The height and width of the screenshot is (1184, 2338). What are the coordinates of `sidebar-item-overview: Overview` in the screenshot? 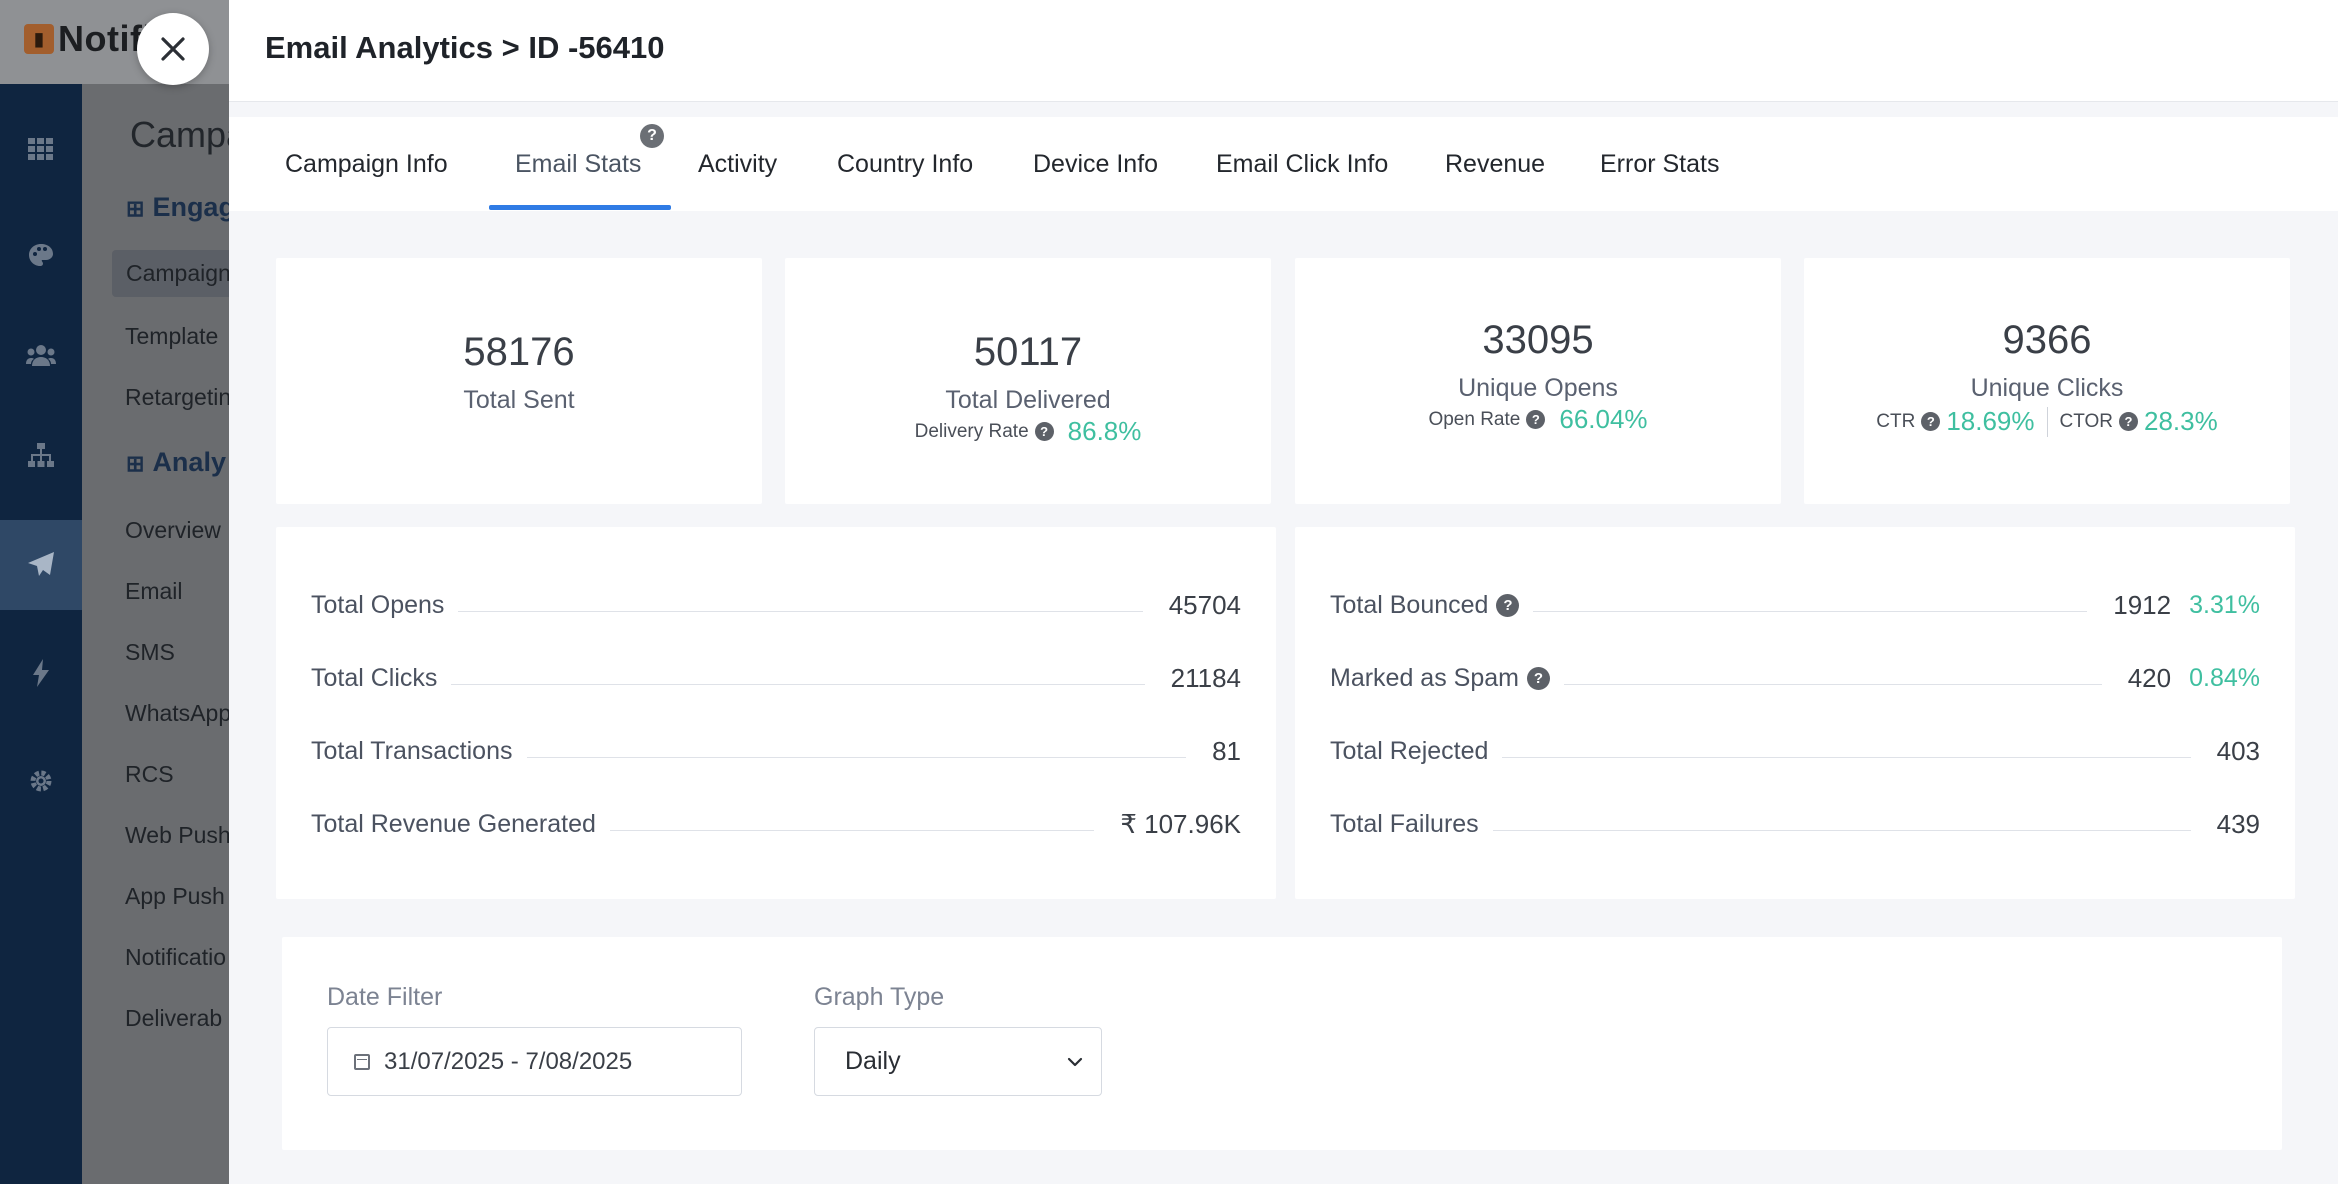 It's located at (173, 530).